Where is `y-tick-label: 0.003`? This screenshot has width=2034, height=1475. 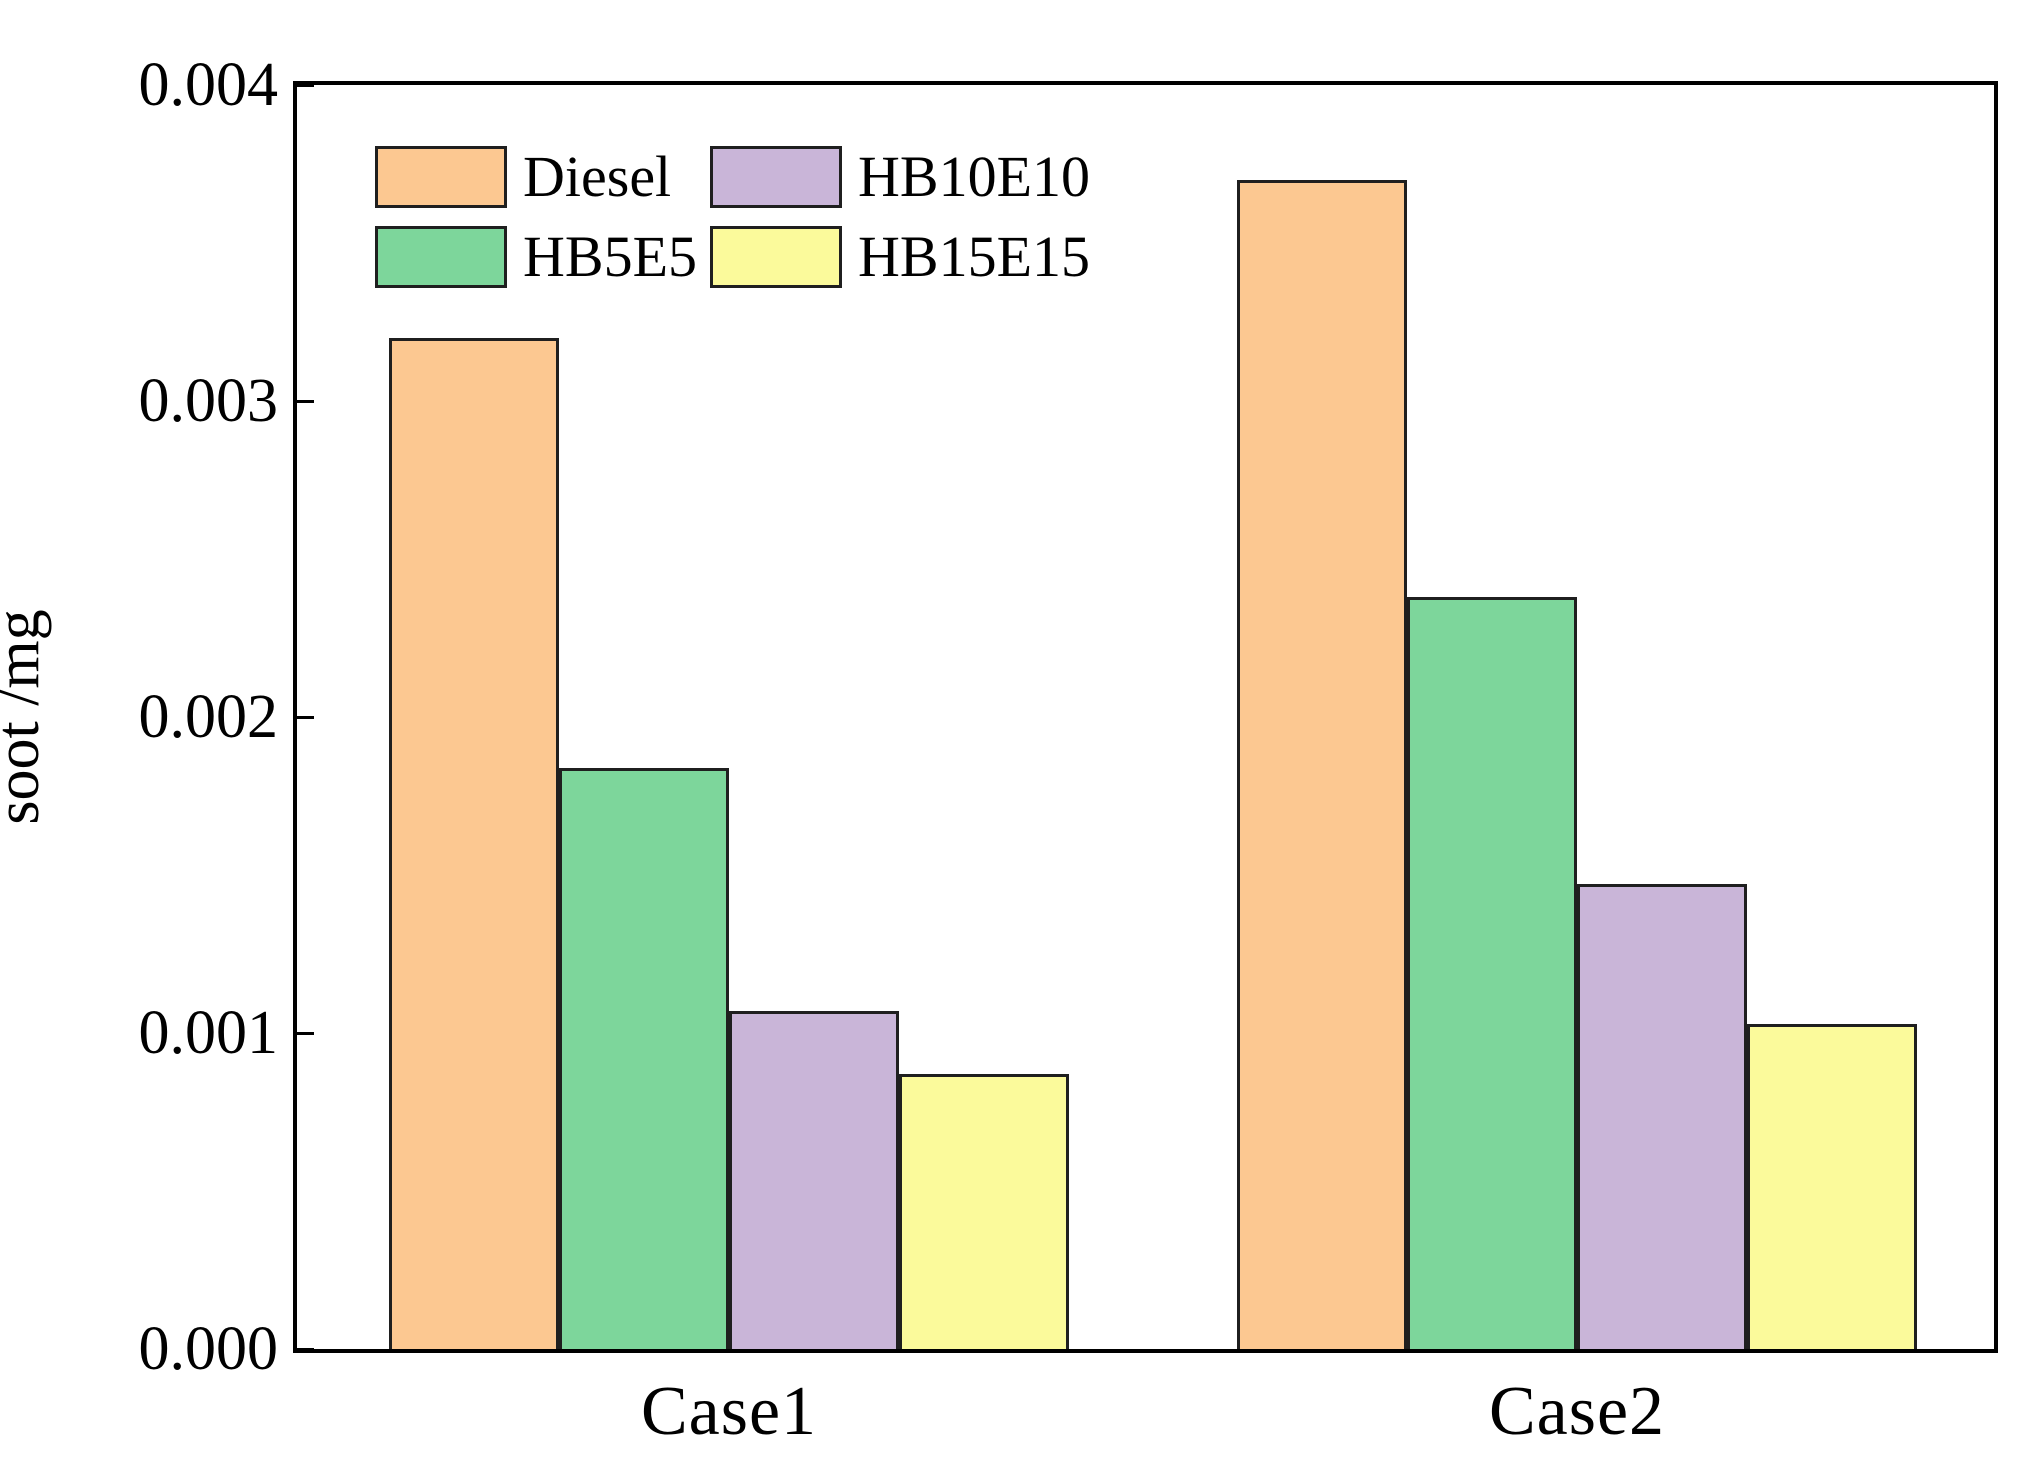
y-tick-label: 0.003 is located at coordinates (208, 401).